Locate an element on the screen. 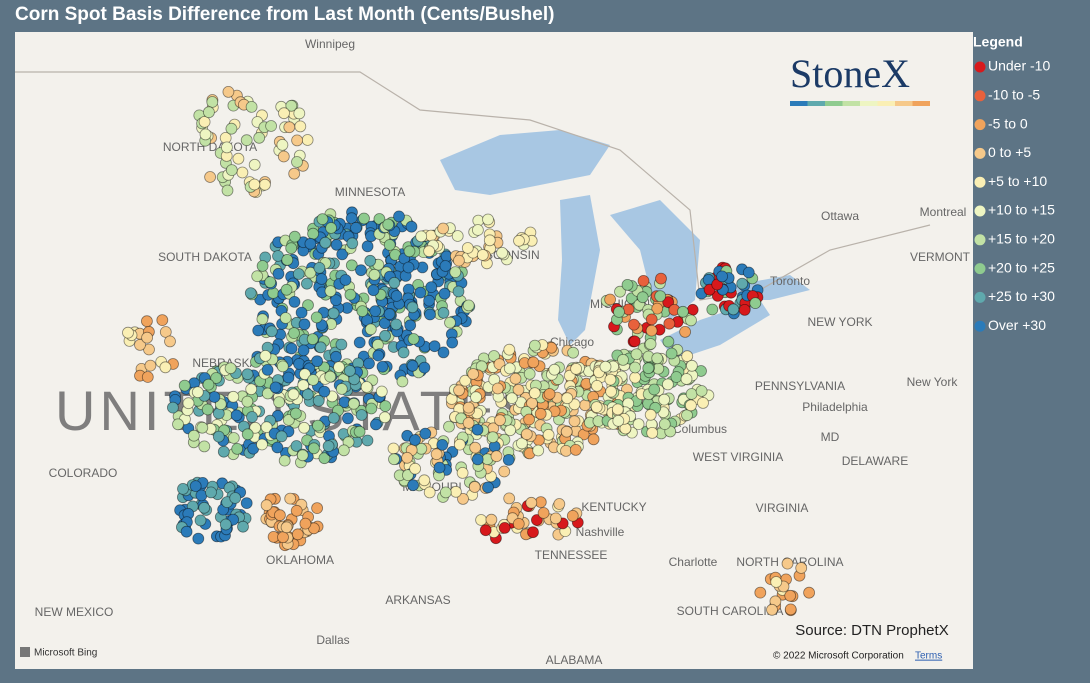 This screenshot has height=683, width=1090. place-label: Ottawa is located at coordinates (840, 216).